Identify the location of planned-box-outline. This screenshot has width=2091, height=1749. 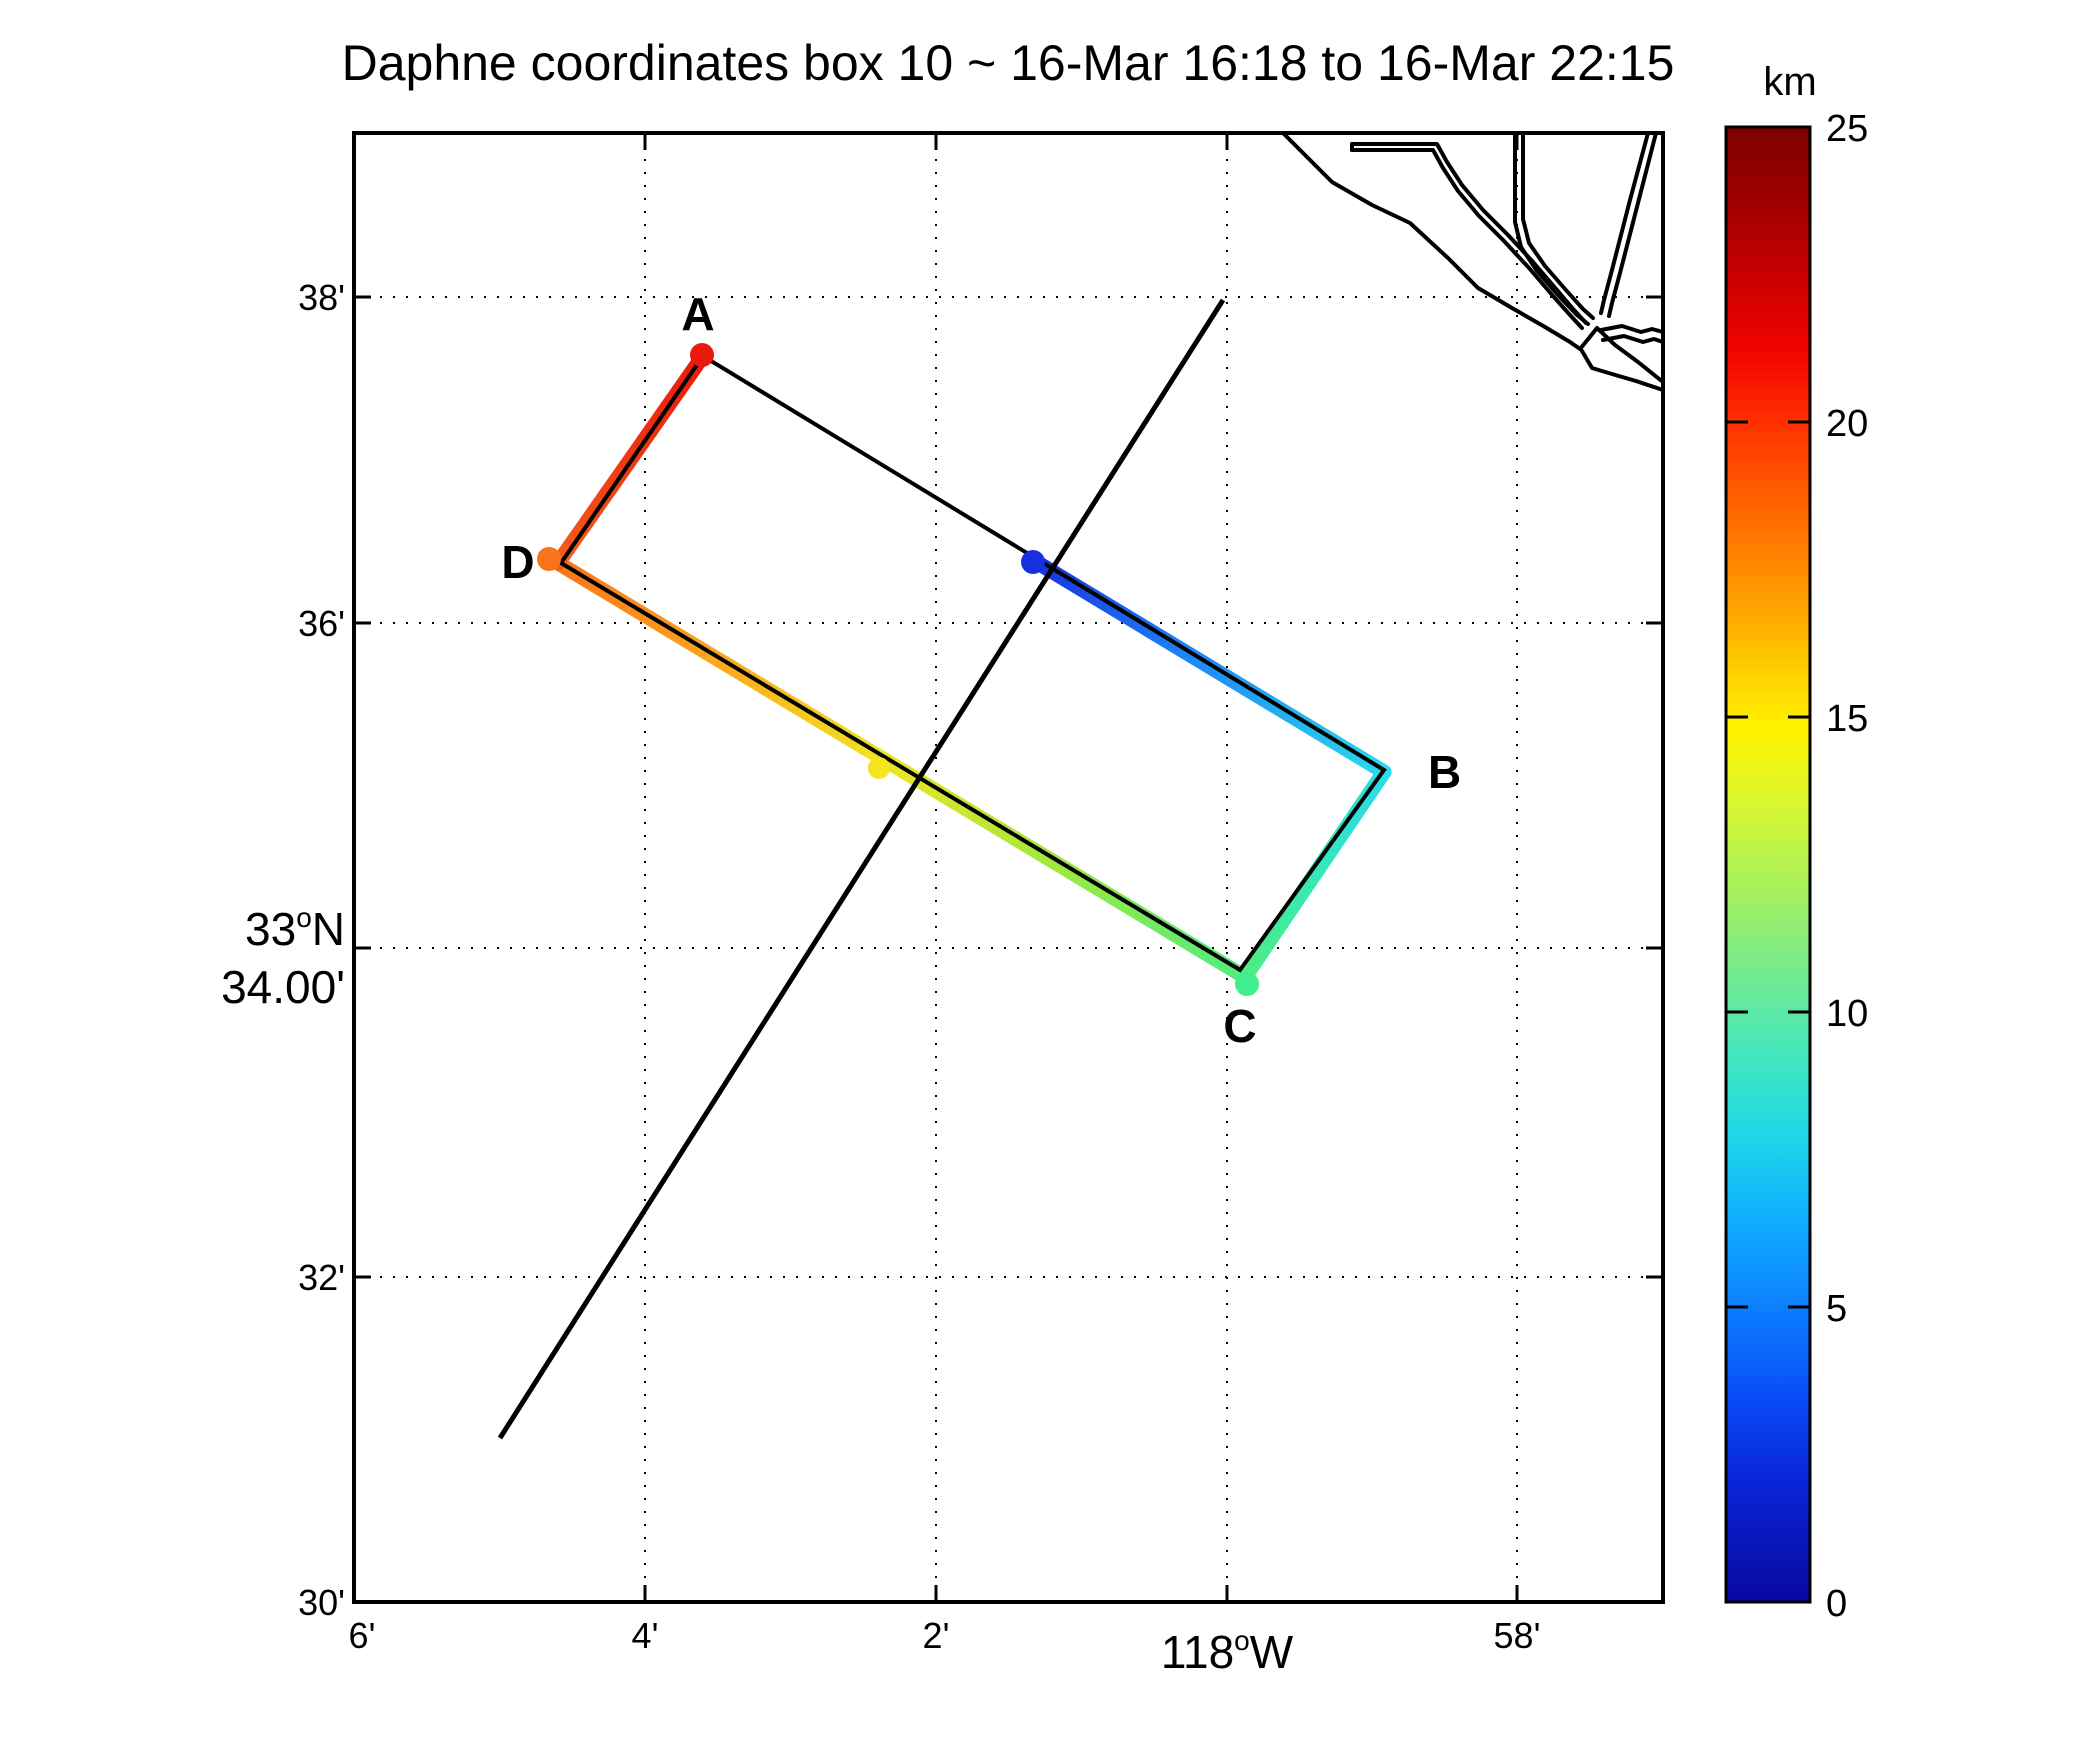
(972, 663).